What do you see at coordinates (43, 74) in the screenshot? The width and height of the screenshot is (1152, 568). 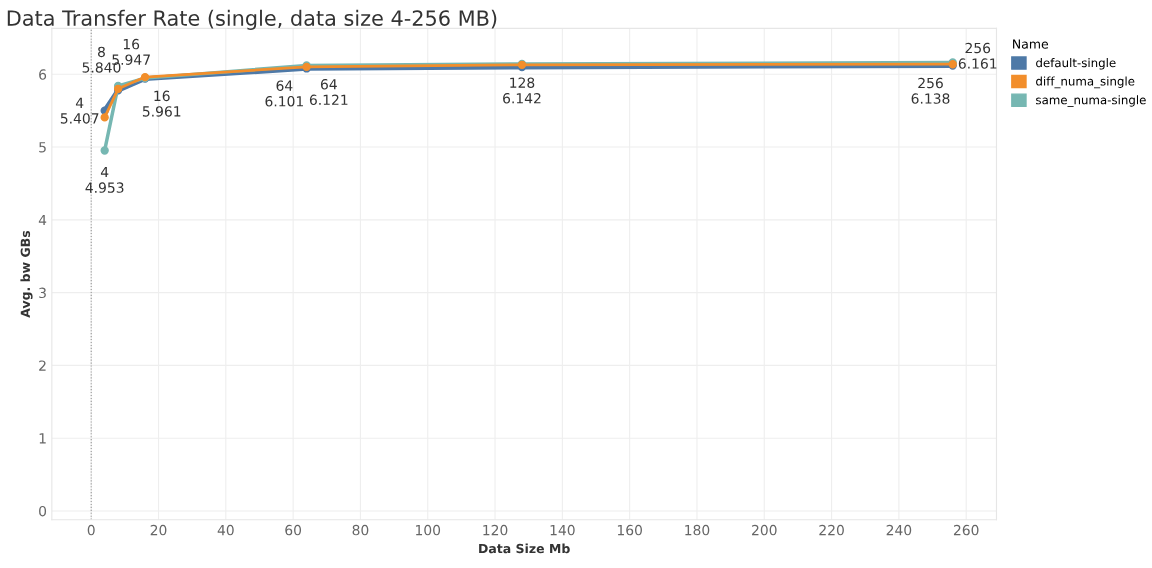 I see `y-tick-label: 6` at bounding box center [43, 74].